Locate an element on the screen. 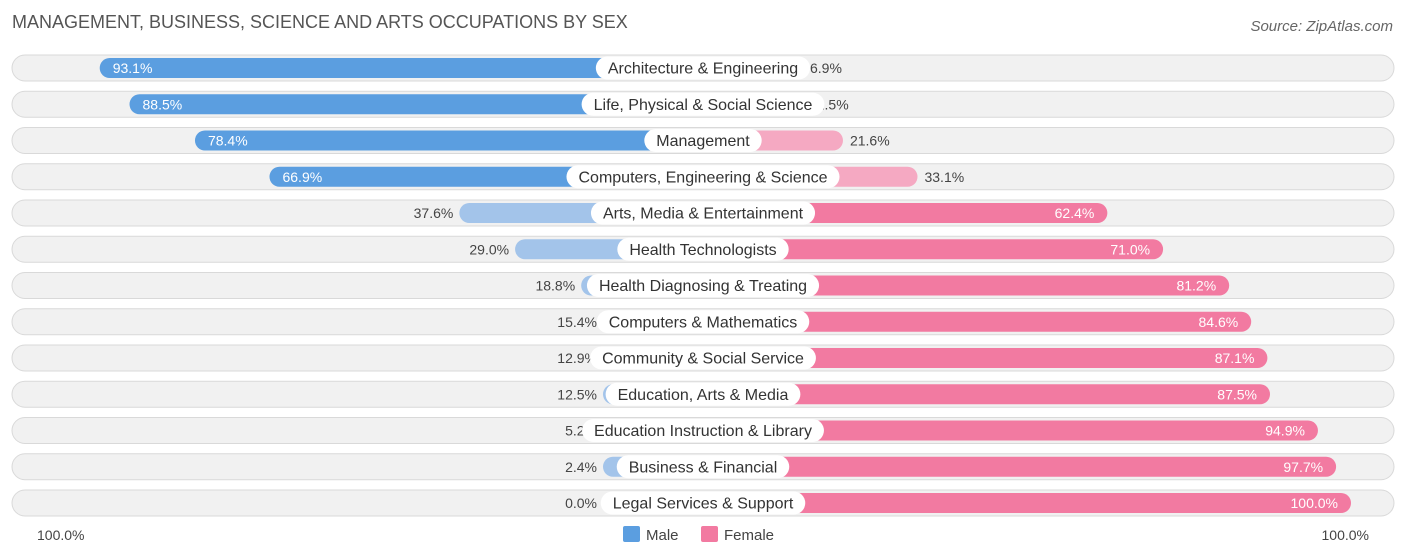 The height and width of the screenshot is (559, 1406). bar-row: 15.4% 84.6% Computers & Mathematics is located at coordinates (703, 322).